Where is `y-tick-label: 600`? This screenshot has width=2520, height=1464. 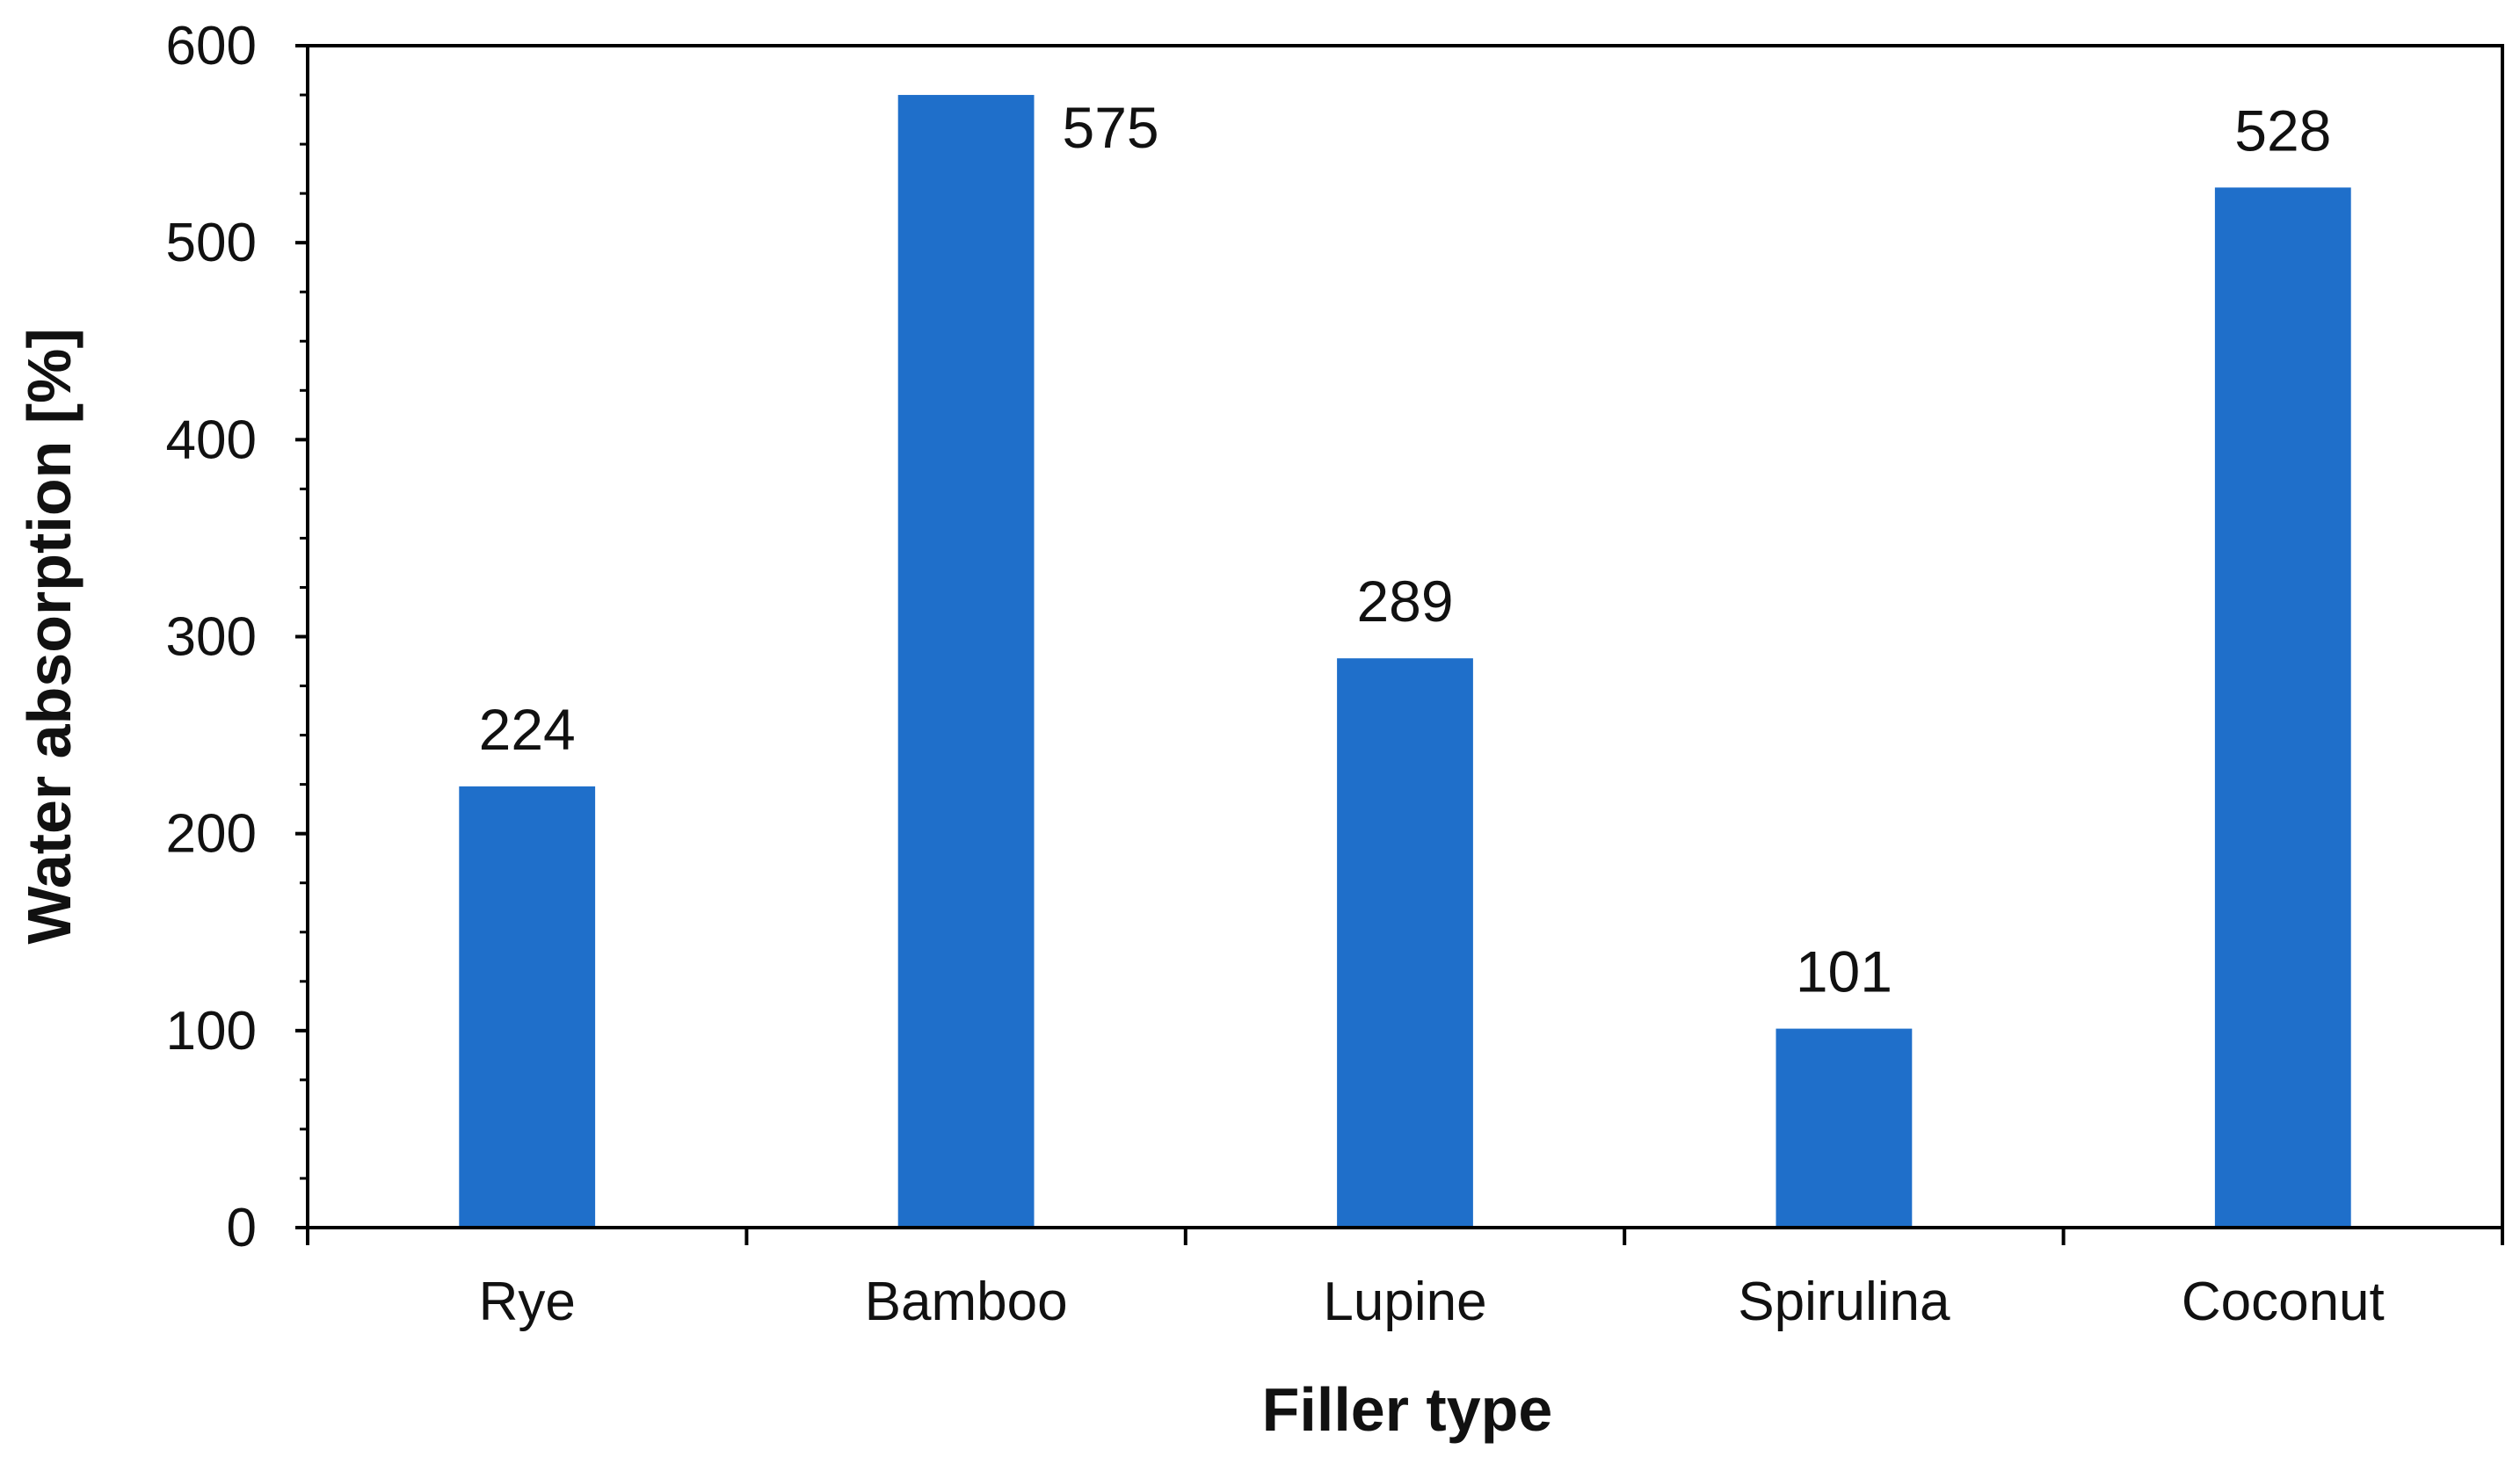
y-tick-label: 600 is located at coordinates (211, 46).